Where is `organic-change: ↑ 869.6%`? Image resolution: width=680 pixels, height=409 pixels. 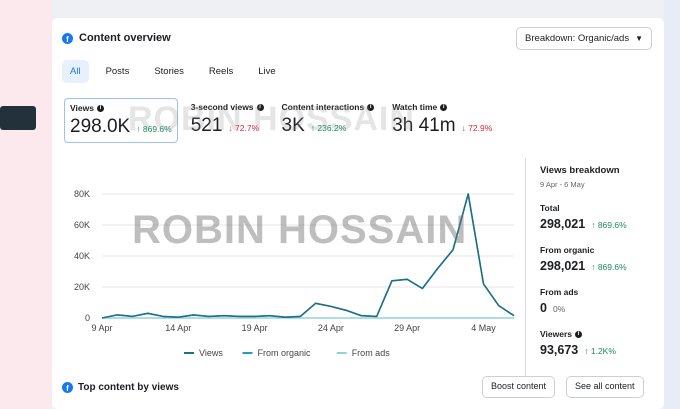 organic-change: ↑ 869.6% is located at coordinates (608, 267).